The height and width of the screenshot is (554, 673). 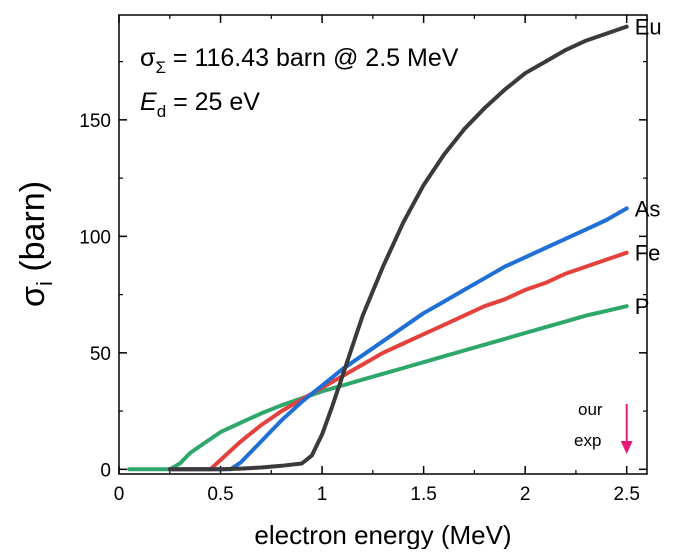 I want to click on exp-arrow, so click(x=626, y=429).